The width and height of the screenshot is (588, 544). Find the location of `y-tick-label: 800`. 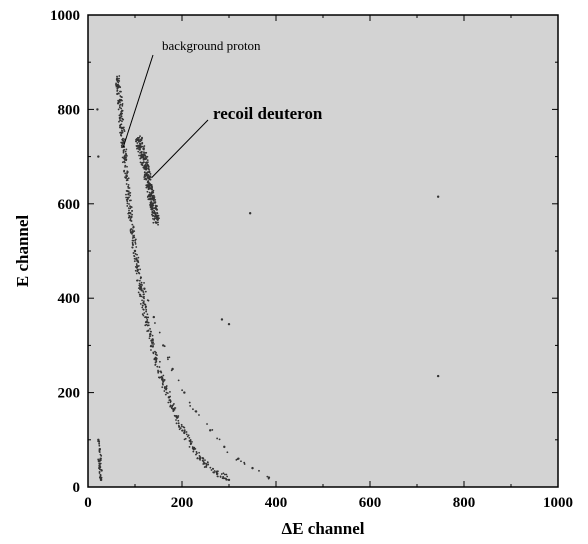

y-tick-label: 800 is located at coordinates (69, 110).